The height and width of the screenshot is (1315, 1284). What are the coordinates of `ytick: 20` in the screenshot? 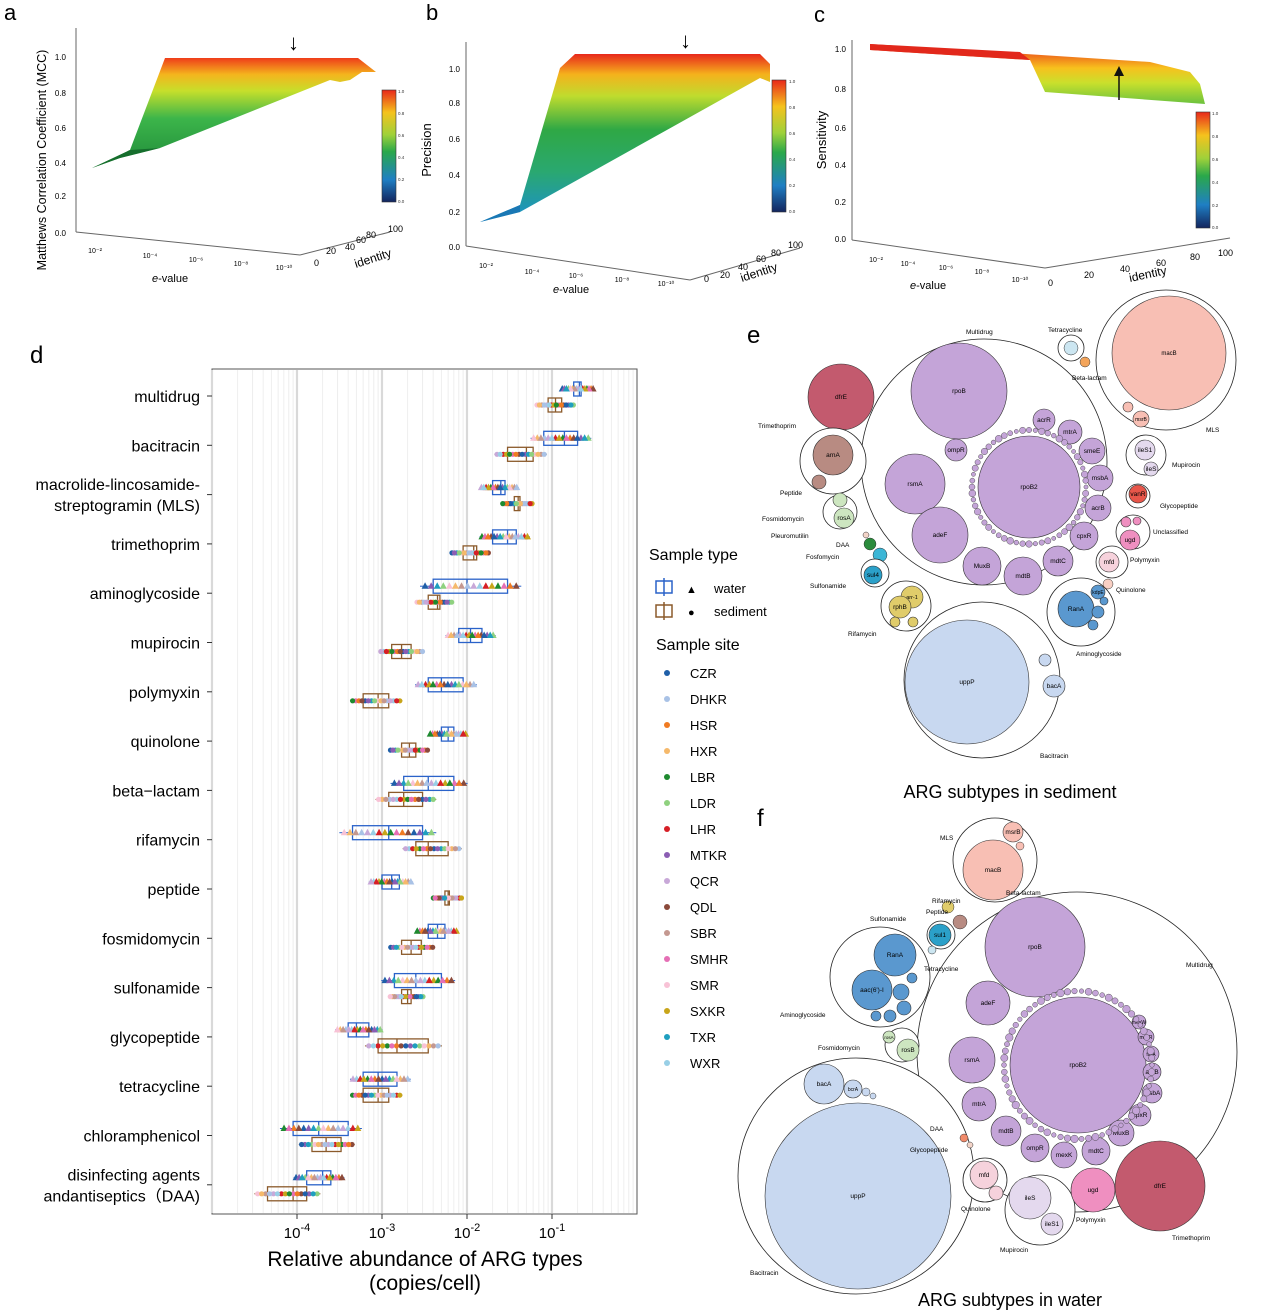 It's located at (725, 275).